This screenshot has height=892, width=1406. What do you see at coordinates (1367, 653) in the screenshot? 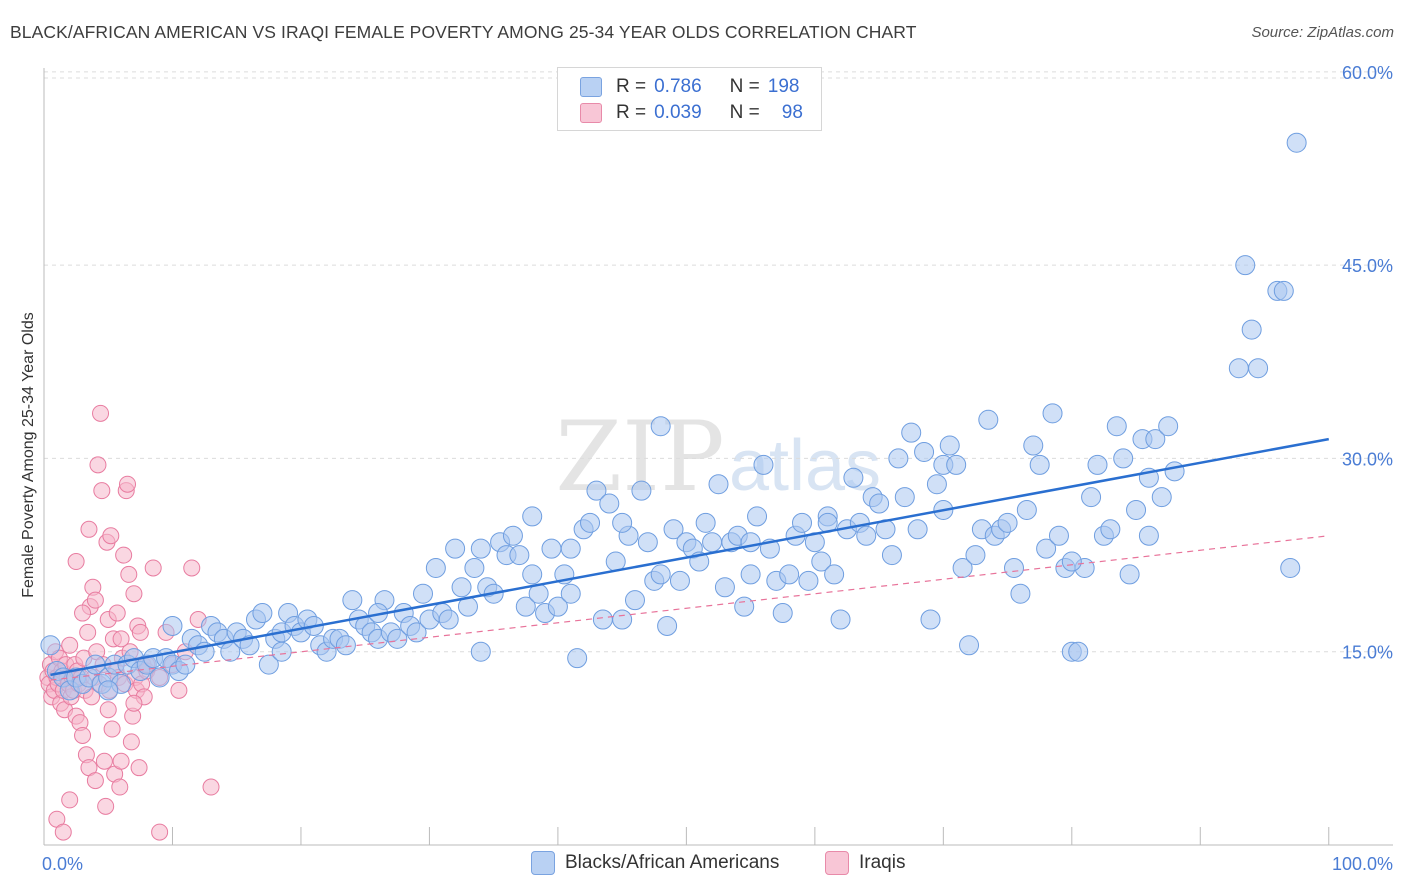
I see `y-tick-label: 15.0%` at bounding box center [1367, 653].